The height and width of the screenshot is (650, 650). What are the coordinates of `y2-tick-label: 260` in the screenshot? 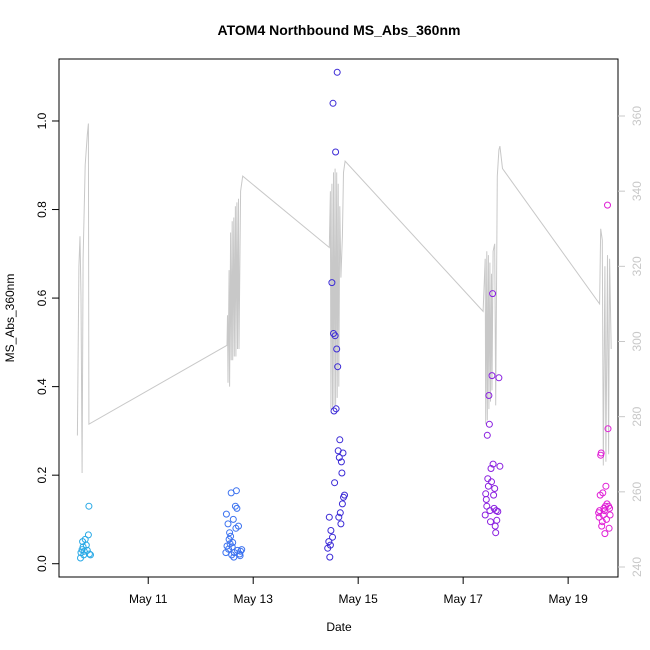 It's located at (637, 492).